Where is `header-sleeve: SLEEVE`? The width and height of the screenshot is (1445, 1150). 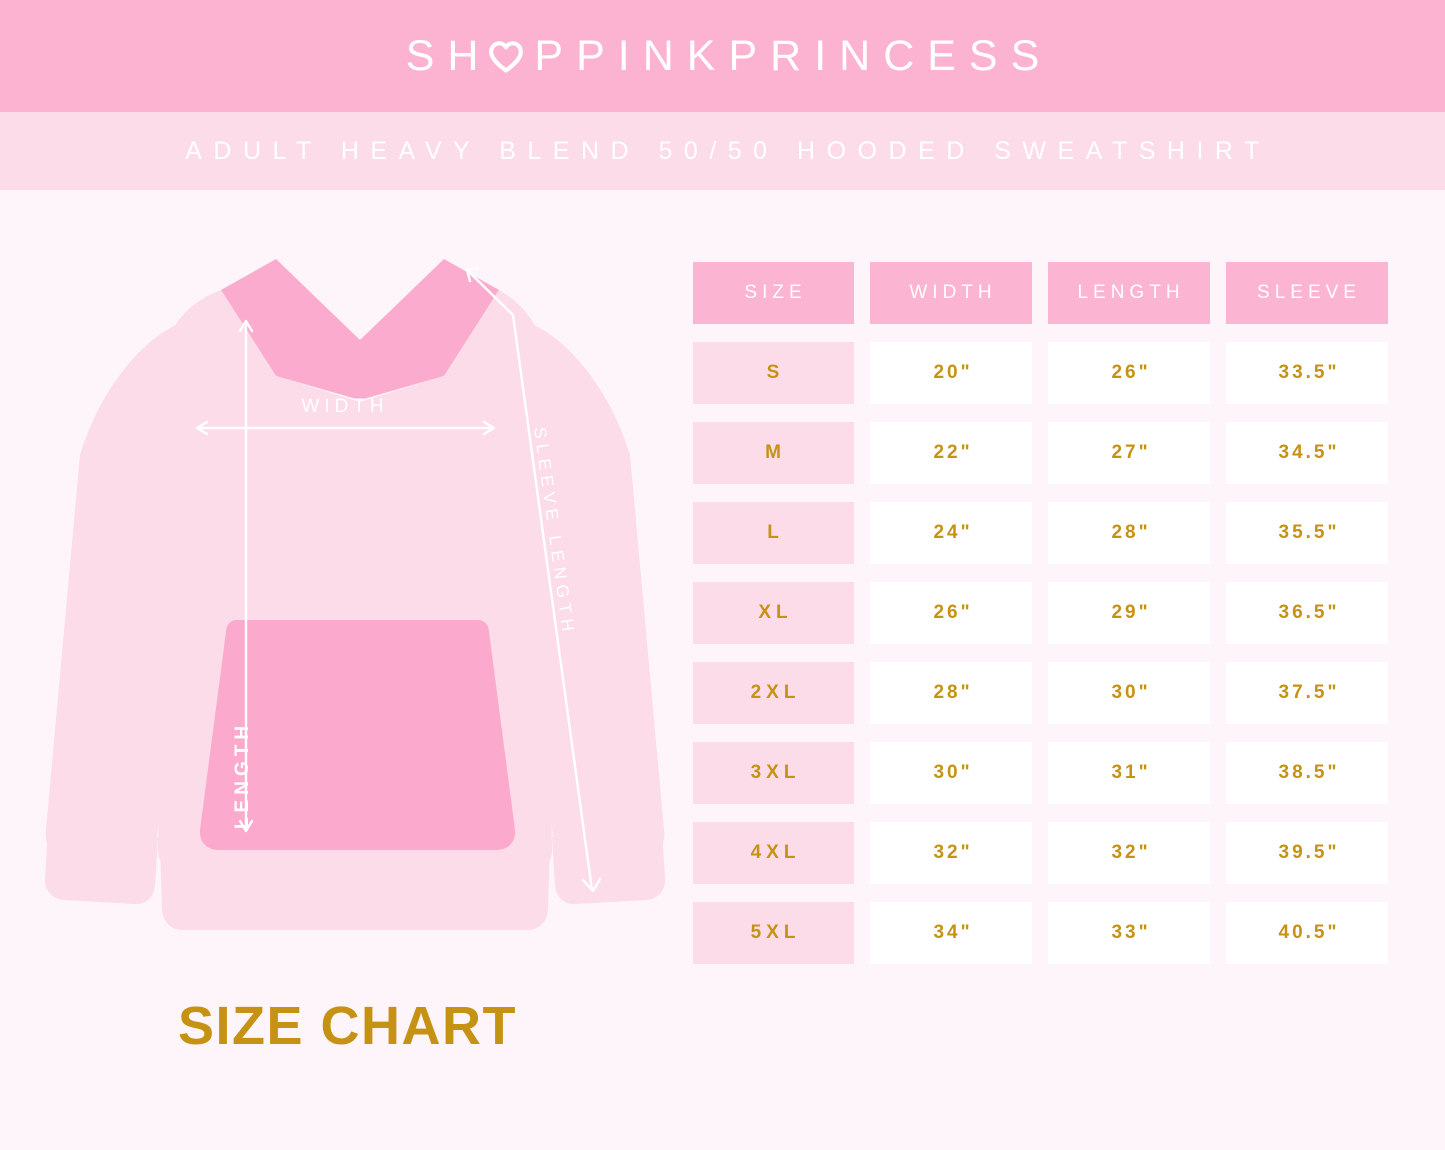 header-sleeve: SLEEVE is located at coordinates (1307, 293).